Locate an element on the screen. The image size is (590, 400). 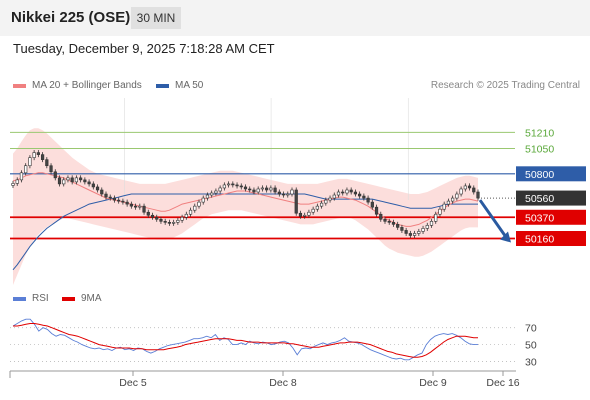
datetime-label: Tuesday, December 9, 2025 7:18:28 AM CET is located at coordinates (144, 48).